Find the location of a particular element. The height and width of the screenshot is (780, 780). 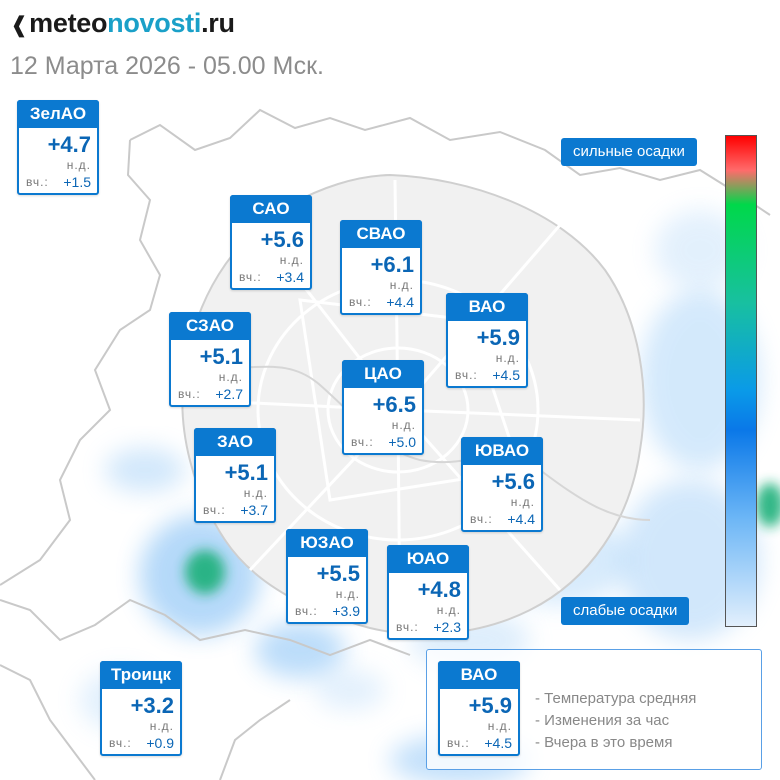

district-card-svao: СВАО +6.1 н.д. вч.: +4.4 is located at coordinates (381, 267).